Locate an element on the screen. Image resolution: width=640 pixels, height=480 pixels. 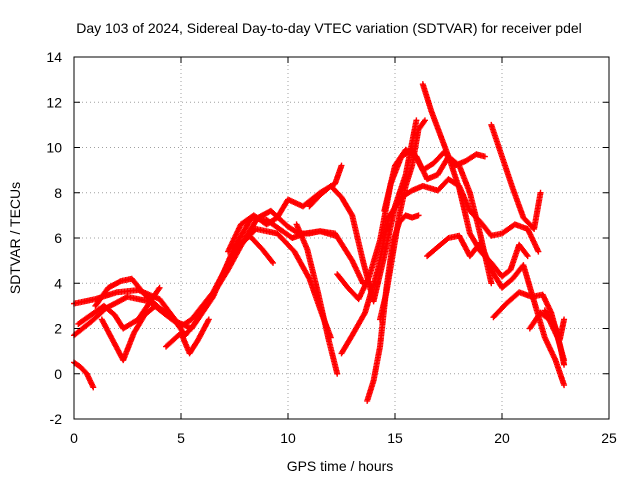
series-sat-g is located at coordinates (187, 336).